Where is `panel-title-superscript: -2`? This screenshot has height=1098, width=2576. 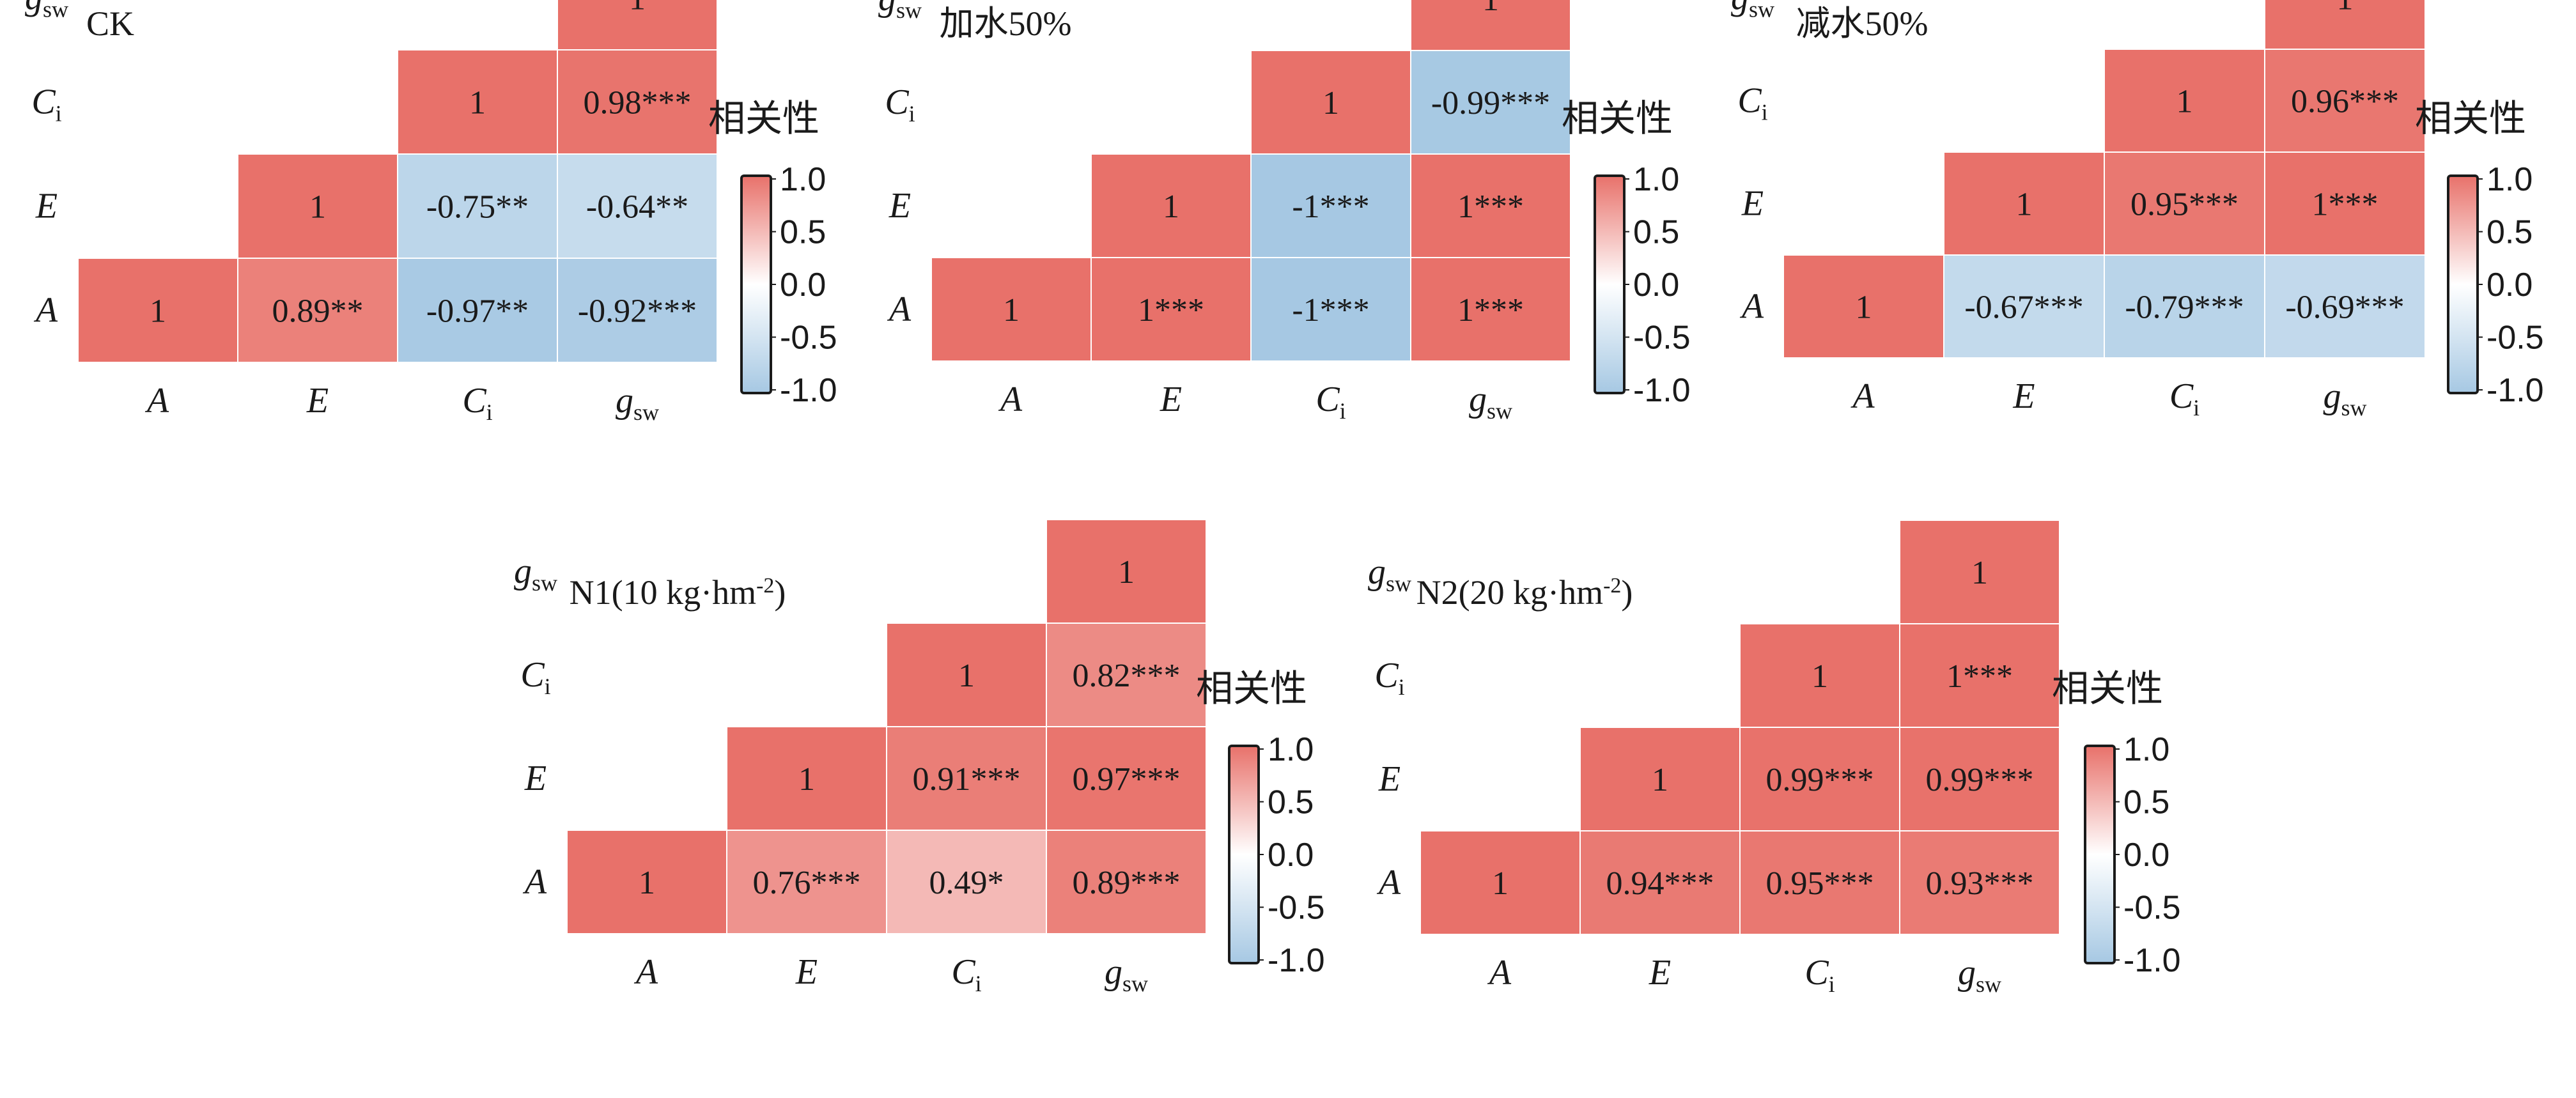 panel-title-superscript: -2 is located at coordinates (765, 586).